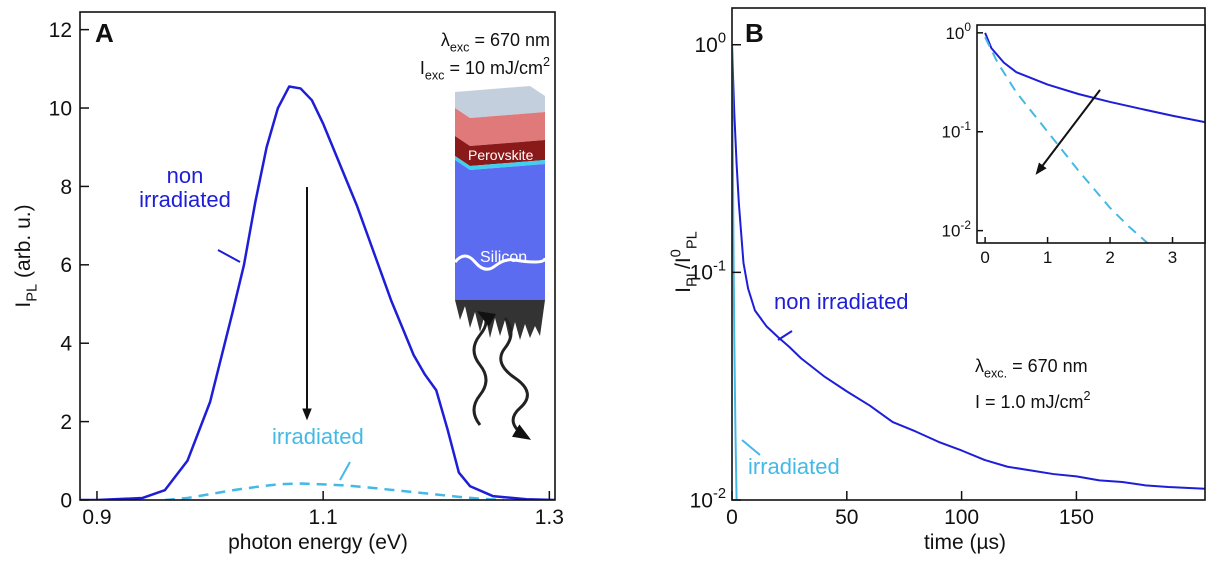 The image size is (1210, 563). What do you see at coordinates (66, 422) in the screenshot?
I see `y-tick-label: 2` at bounding box center [66, 422].